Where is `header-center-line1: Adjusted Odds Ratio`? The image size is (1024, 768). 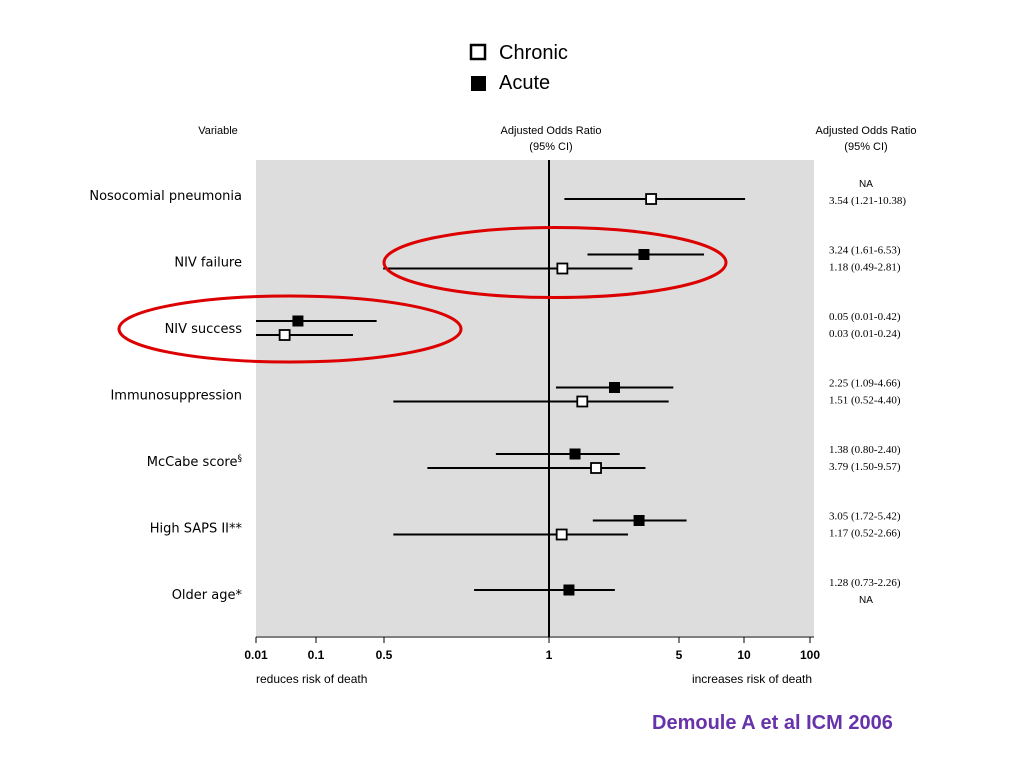 header-center-line1: Adjusted Odds Ratio is located at coordinates (551, 131).